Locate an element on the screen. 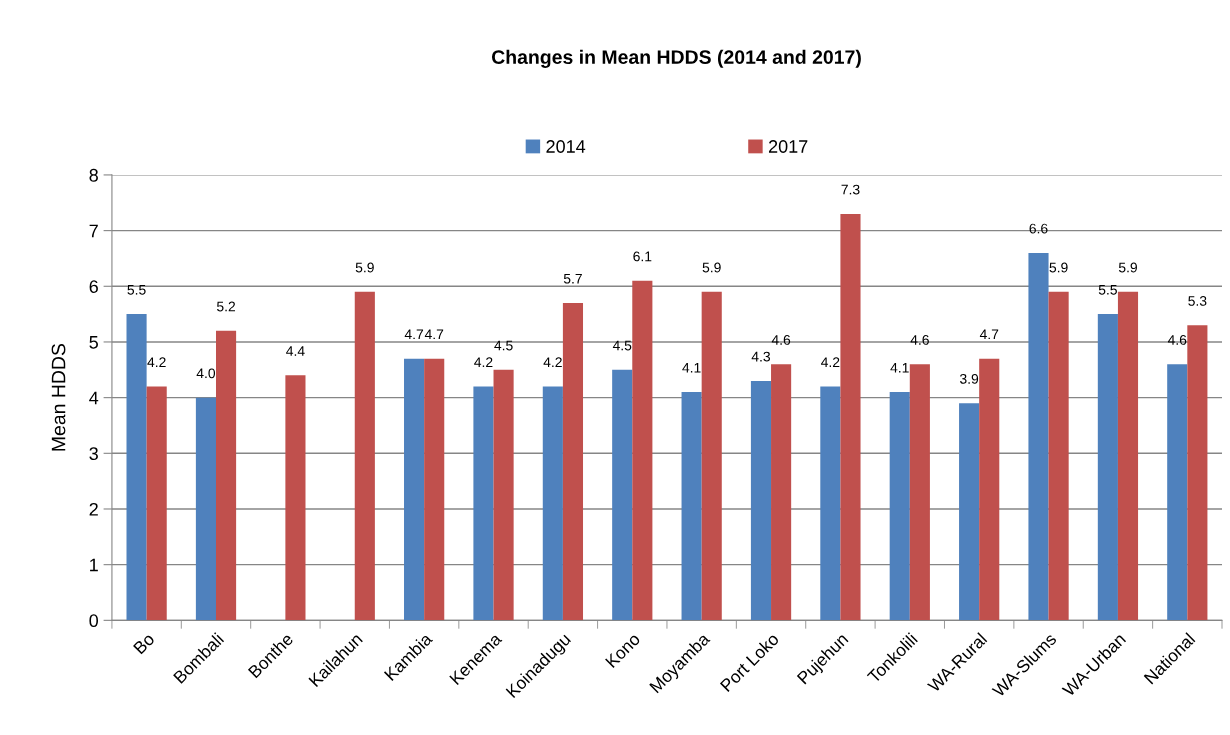 The height and width of the screenshot is (735, 1230). y-axis-title: Mean HDDS is located at coordinates (58, 397).